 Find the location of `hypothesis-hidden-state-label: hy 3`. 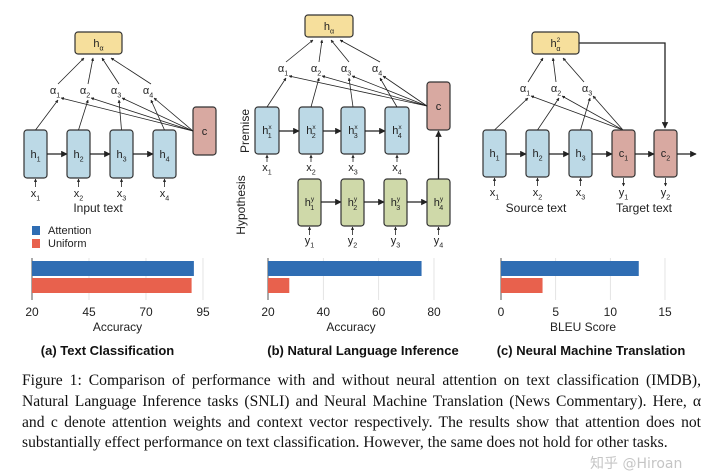

hypothesis-hidden-state-label: hy 3 is located at coordinates (396, 204).